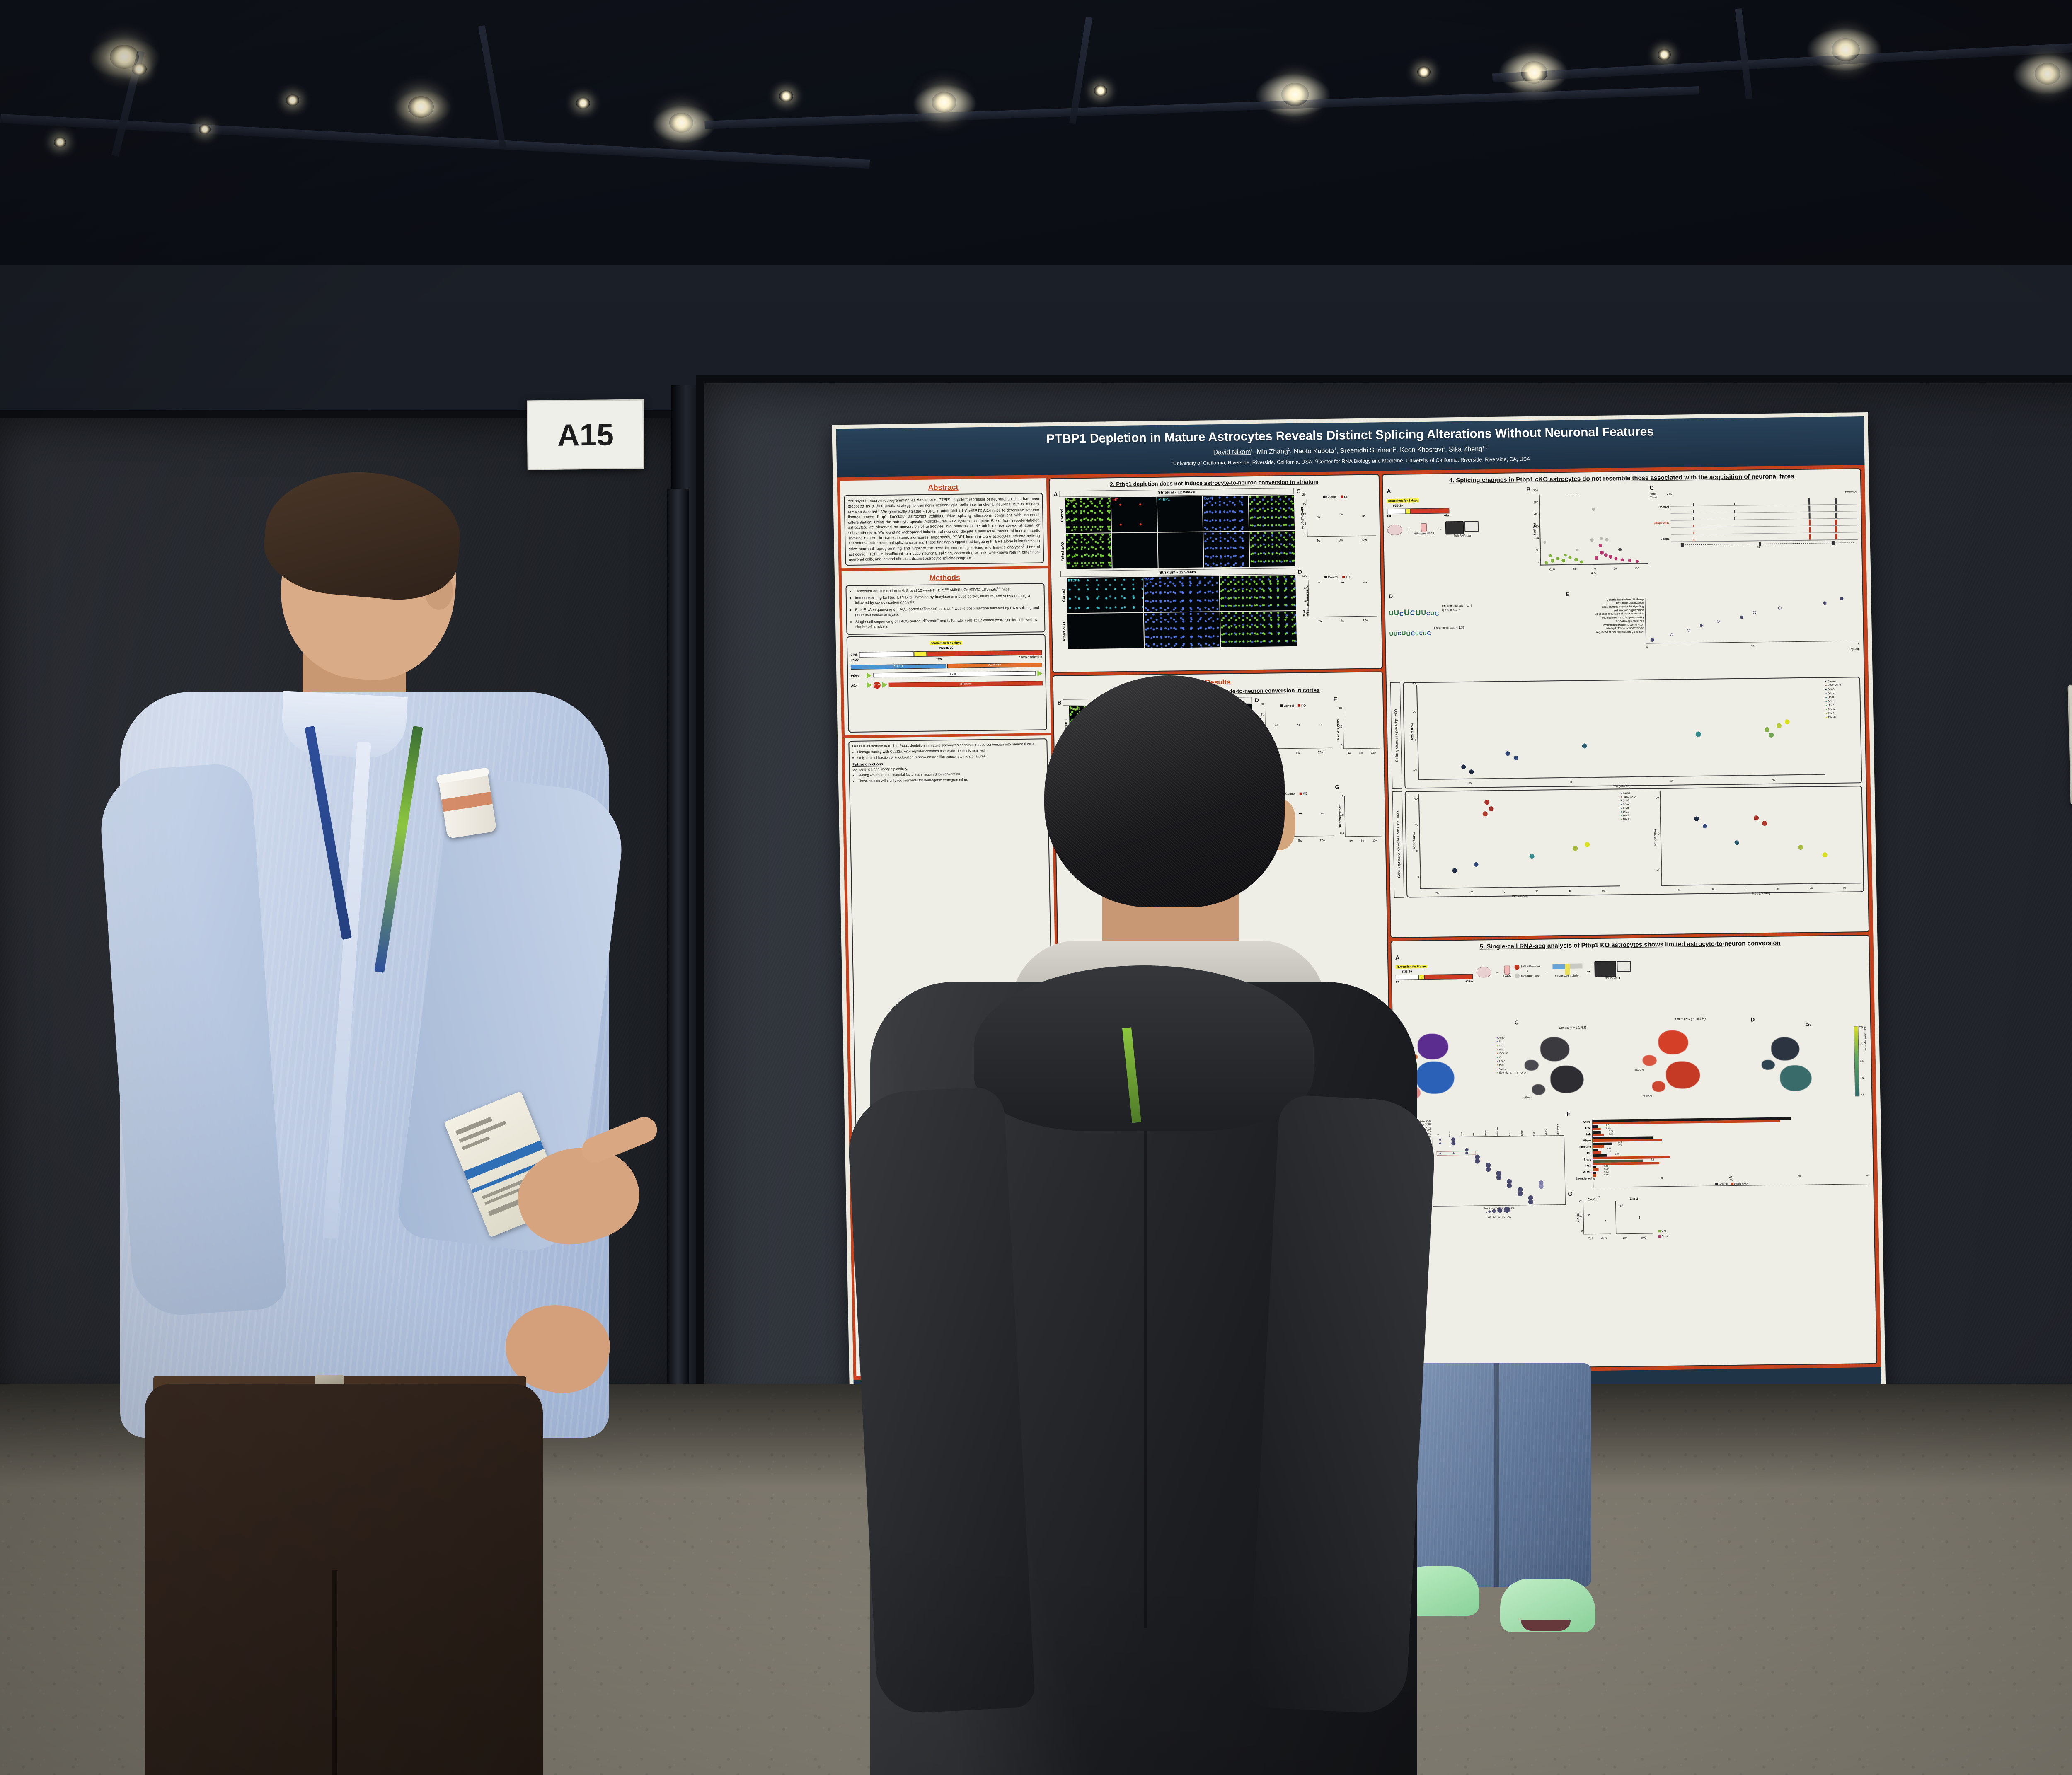  I want to click on pca1-lg-2: Ptbp1 cKO, so click(1834, 685).